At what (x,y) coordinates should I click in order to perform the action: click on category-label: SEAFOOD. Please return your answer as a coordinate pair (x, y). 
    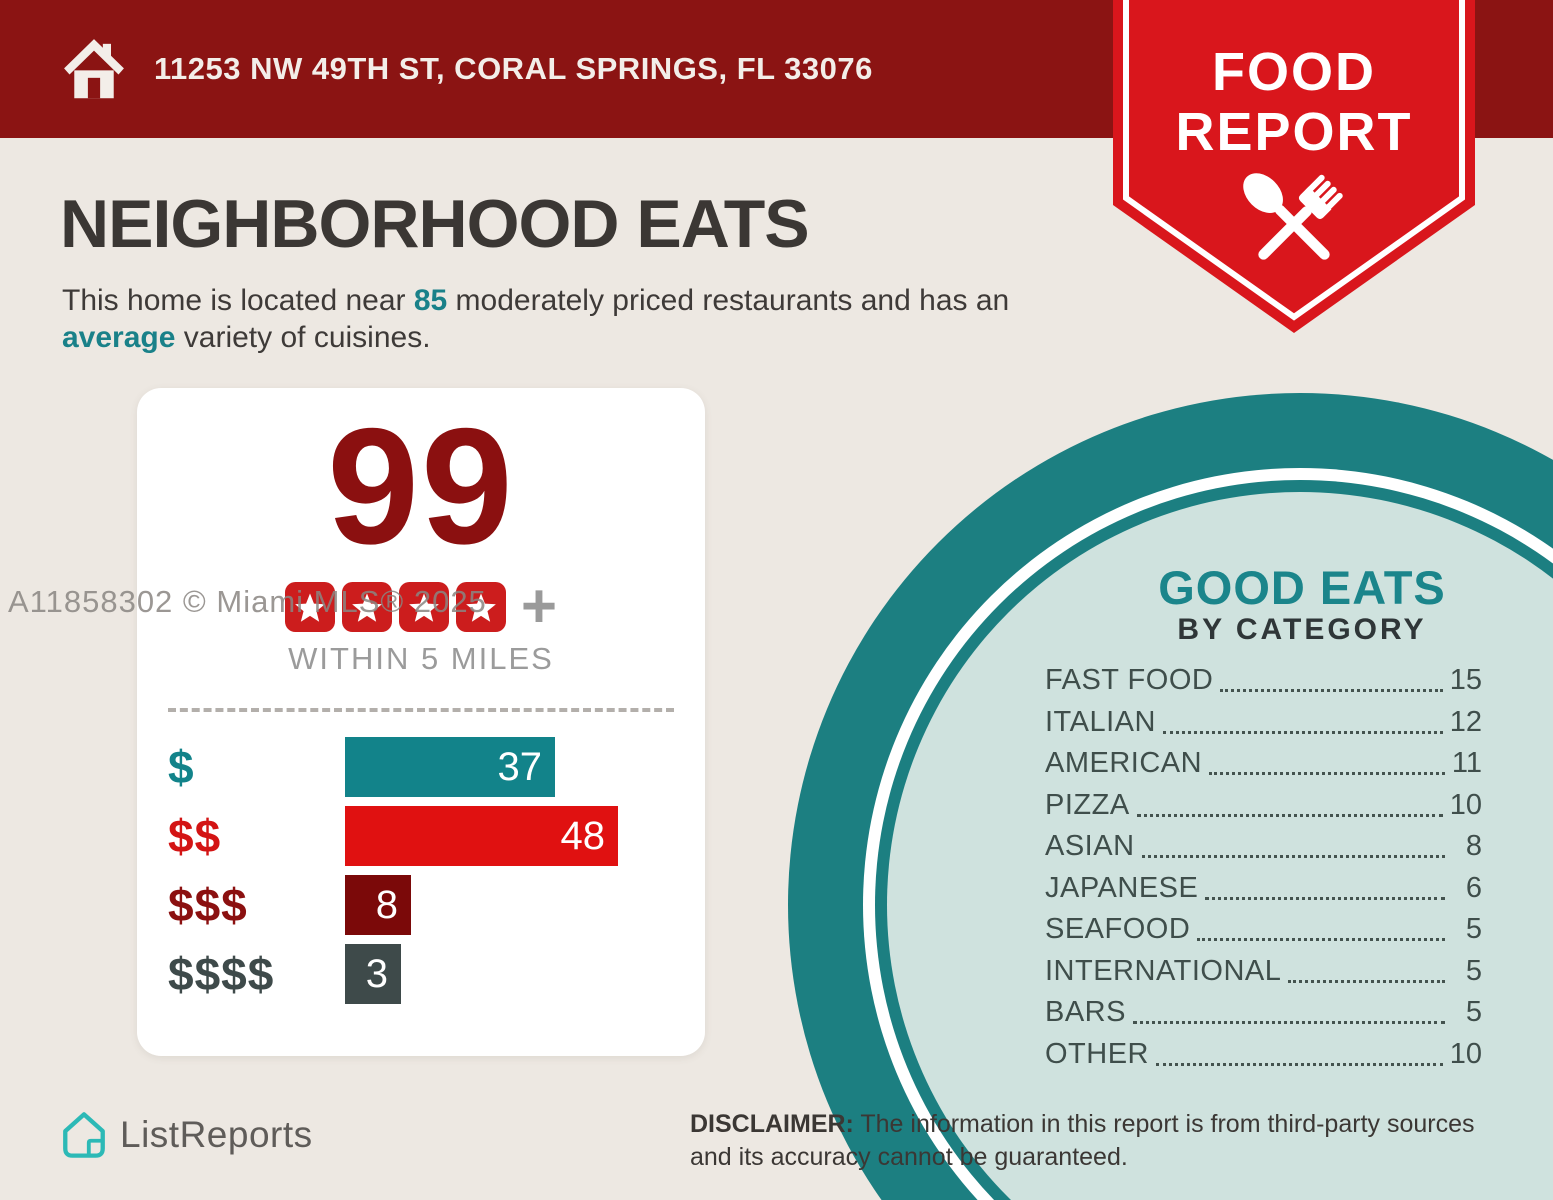
    Looking at the image, I should click on (1118, 929).